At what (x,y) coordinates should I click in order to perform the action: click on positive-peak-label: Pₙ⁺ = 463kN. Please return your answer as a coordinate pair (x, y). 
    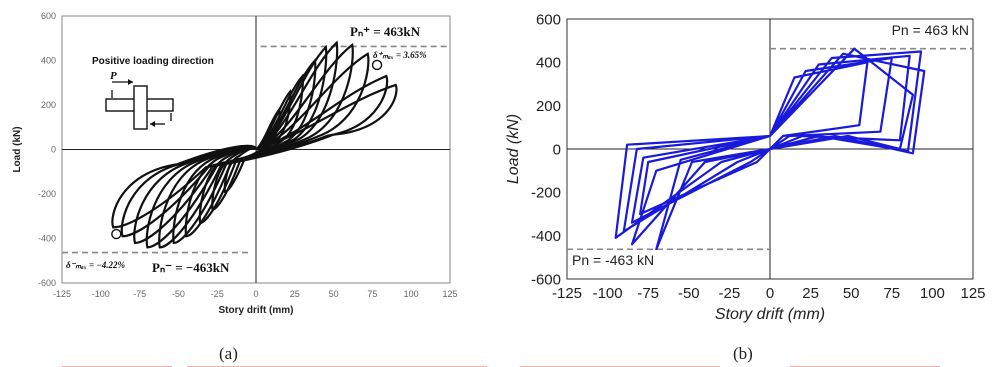
    Looking at the image, I should click on (385, 31).